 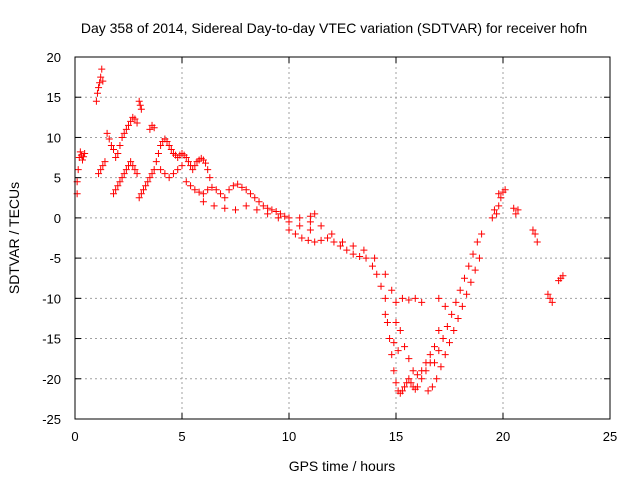 I want to click on y-tick-label: -5, so click(x=55, y=258).